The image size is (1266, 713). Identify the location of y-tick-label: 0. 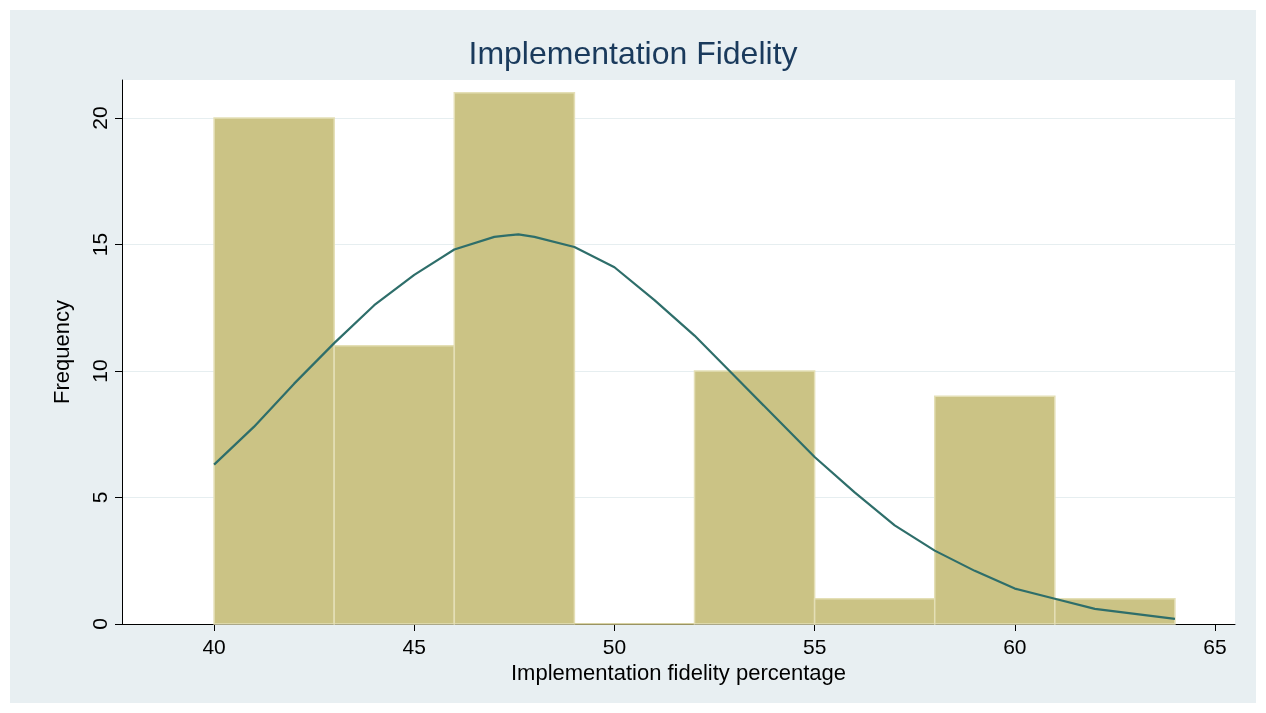
(99, 624).